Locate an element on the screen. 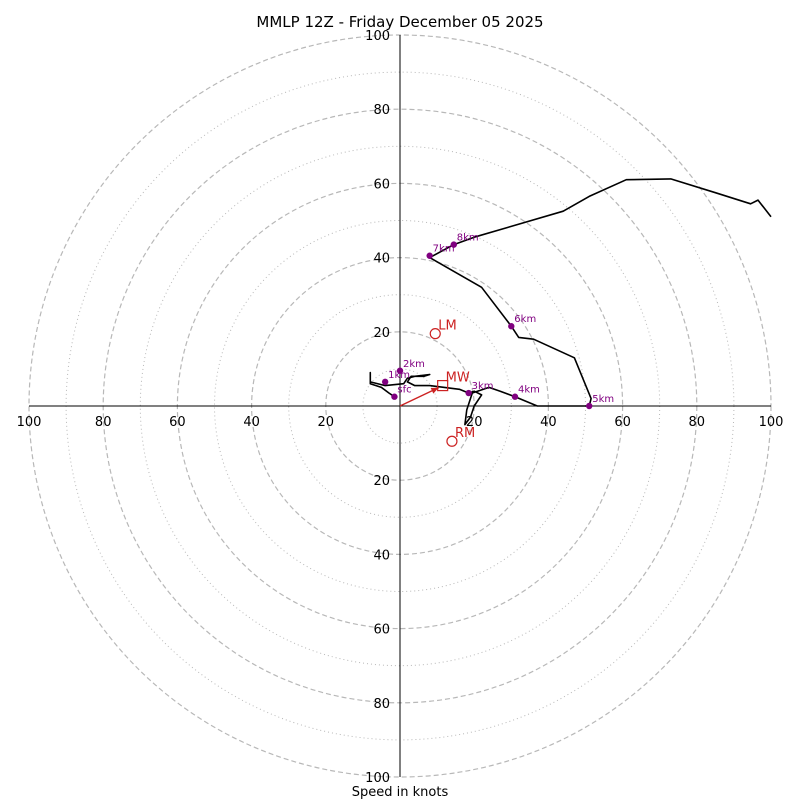  storm-motion-label: LM is located at coordinates (447, 326).